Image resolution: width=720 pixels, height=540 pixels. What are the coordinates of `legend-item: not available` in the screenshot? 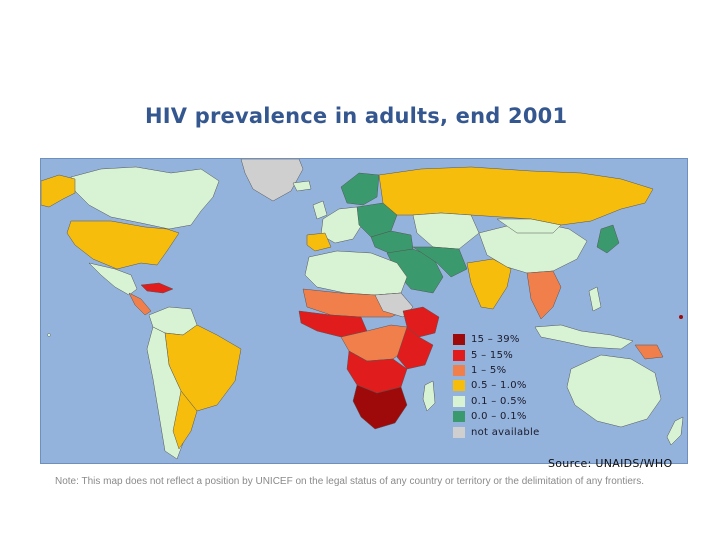 It's located at (496, 431).